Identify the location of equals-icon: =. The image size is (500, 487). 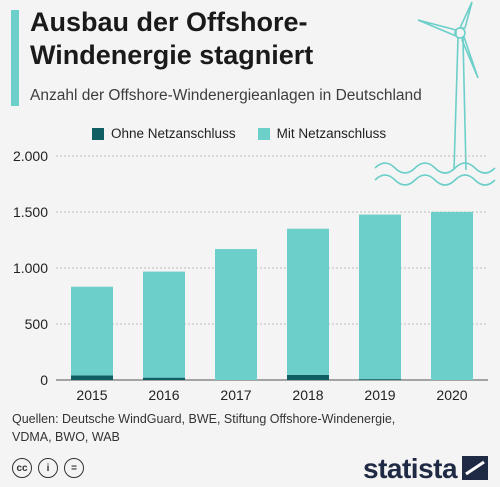
(74, 468).